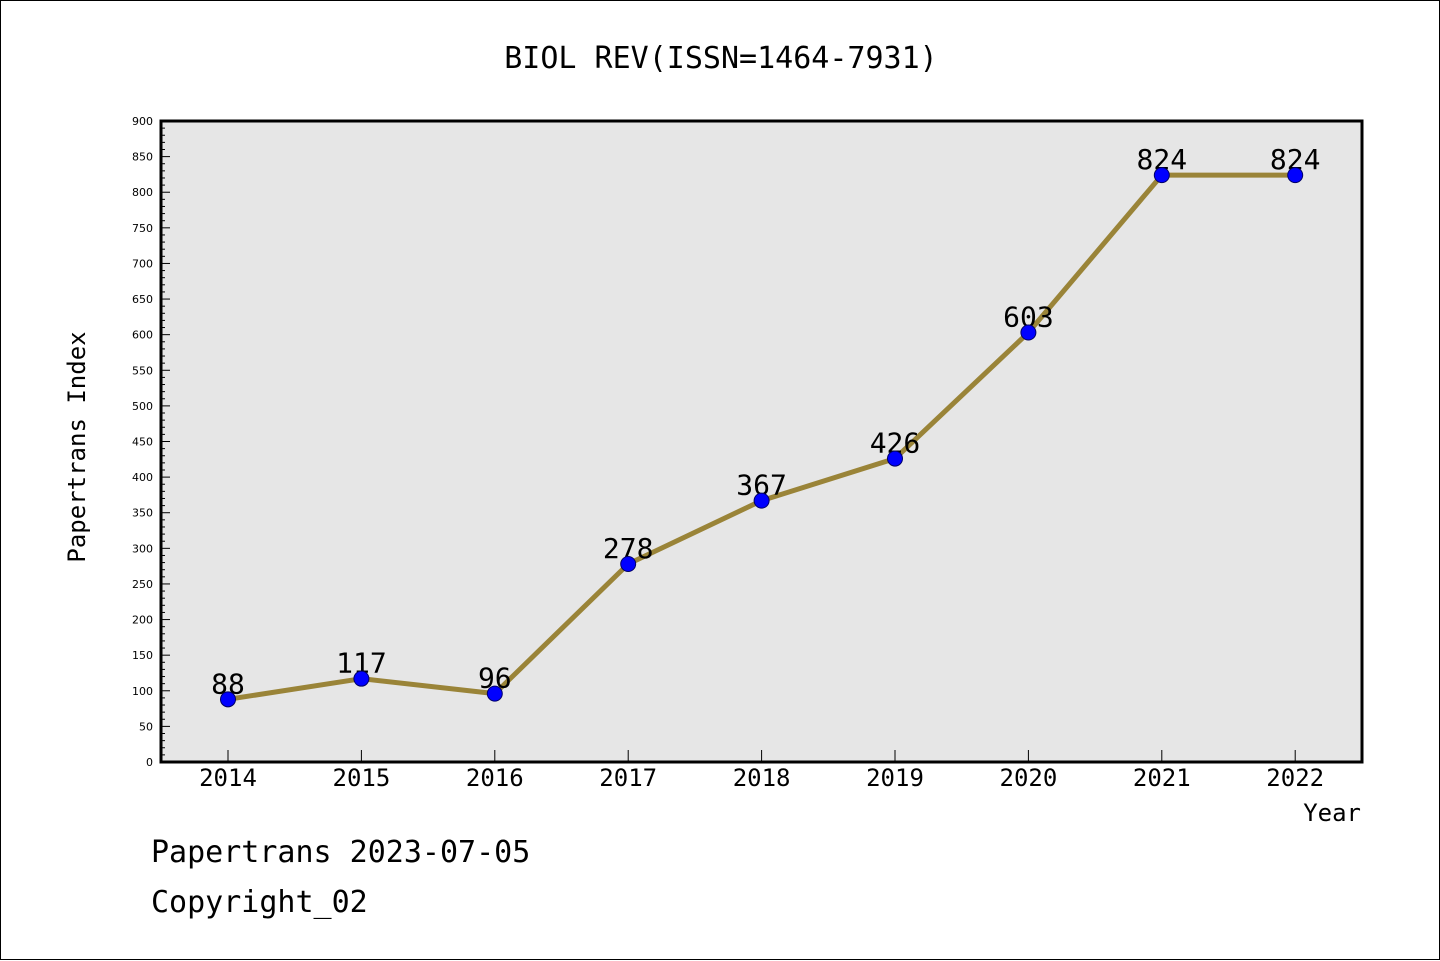  I want to click on x-tick-label: 2019, so click(895, 778).